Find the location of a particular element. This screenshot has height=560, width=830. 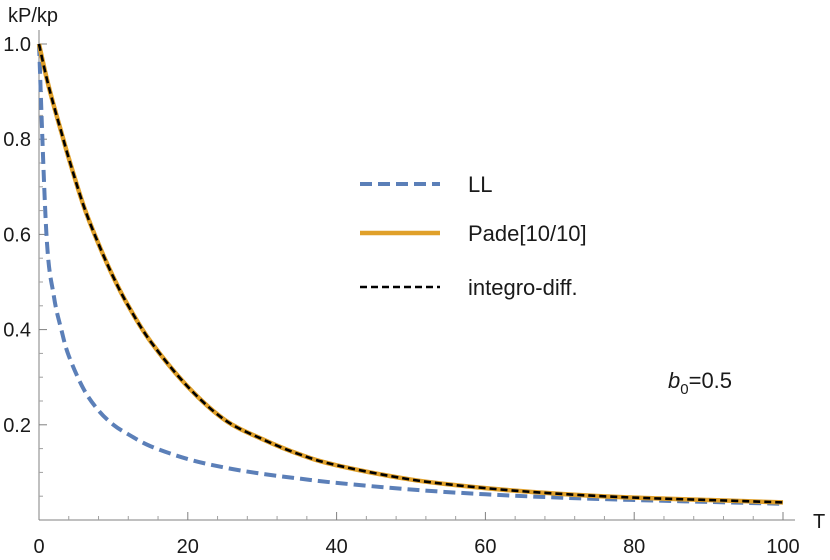

parameter-annotation: b0=0.5 is located at coordinates (700, 383).